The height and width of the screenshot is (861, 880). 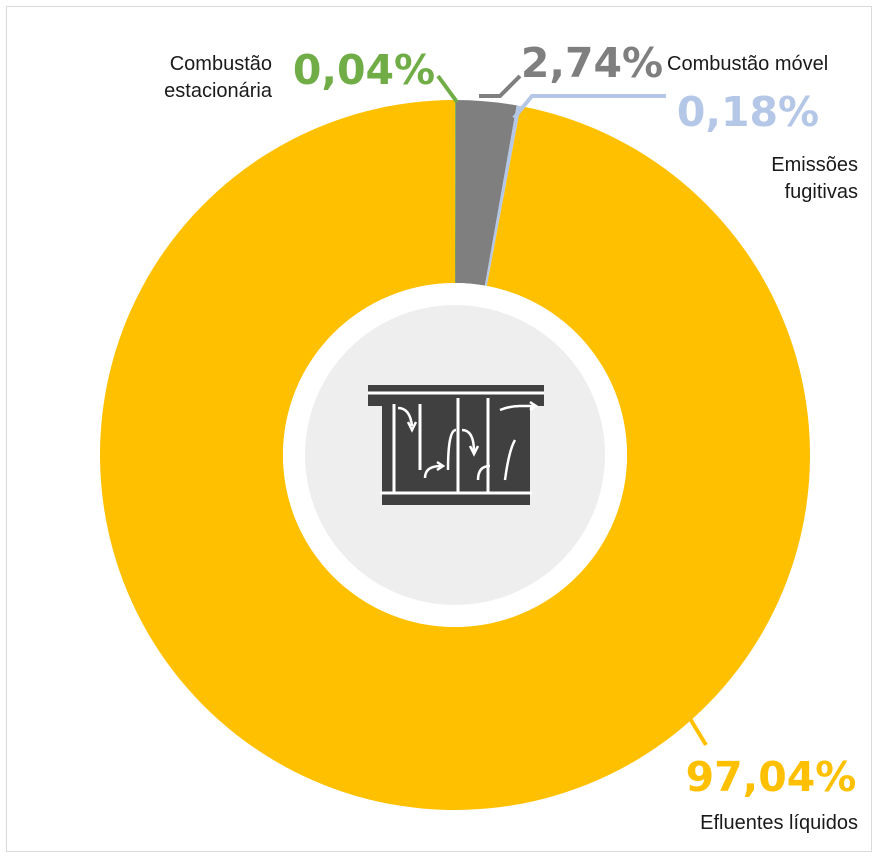 I want to click on label-fugitivas-line2: fugitivas, so click(x=821, y=192).